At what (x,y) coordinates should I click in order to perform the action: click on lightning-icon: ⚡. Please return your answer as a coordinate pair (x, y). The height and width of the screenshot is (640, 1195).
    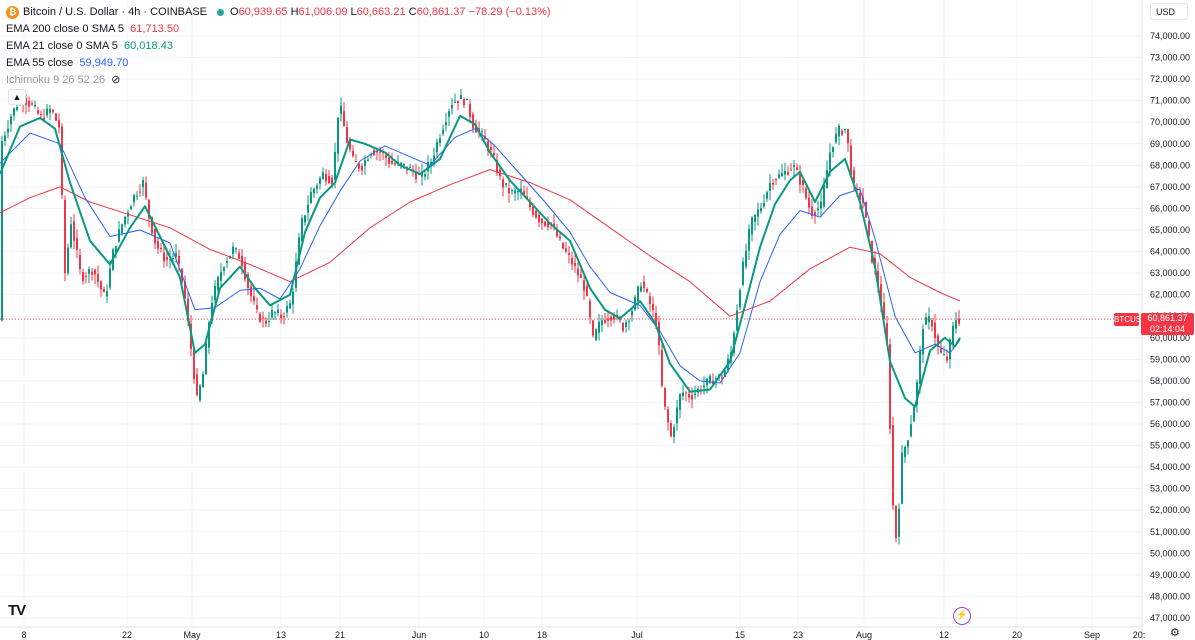
    Looking at the image, I should click on (962, 616).